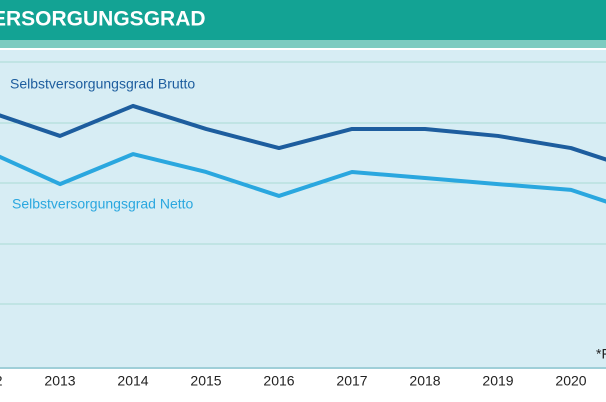 The width and height of the screenshot is (606, 402). Describe the element at coordinates (59, 381) in the screenshot. I see `x-tick-label: 2013` at that location.